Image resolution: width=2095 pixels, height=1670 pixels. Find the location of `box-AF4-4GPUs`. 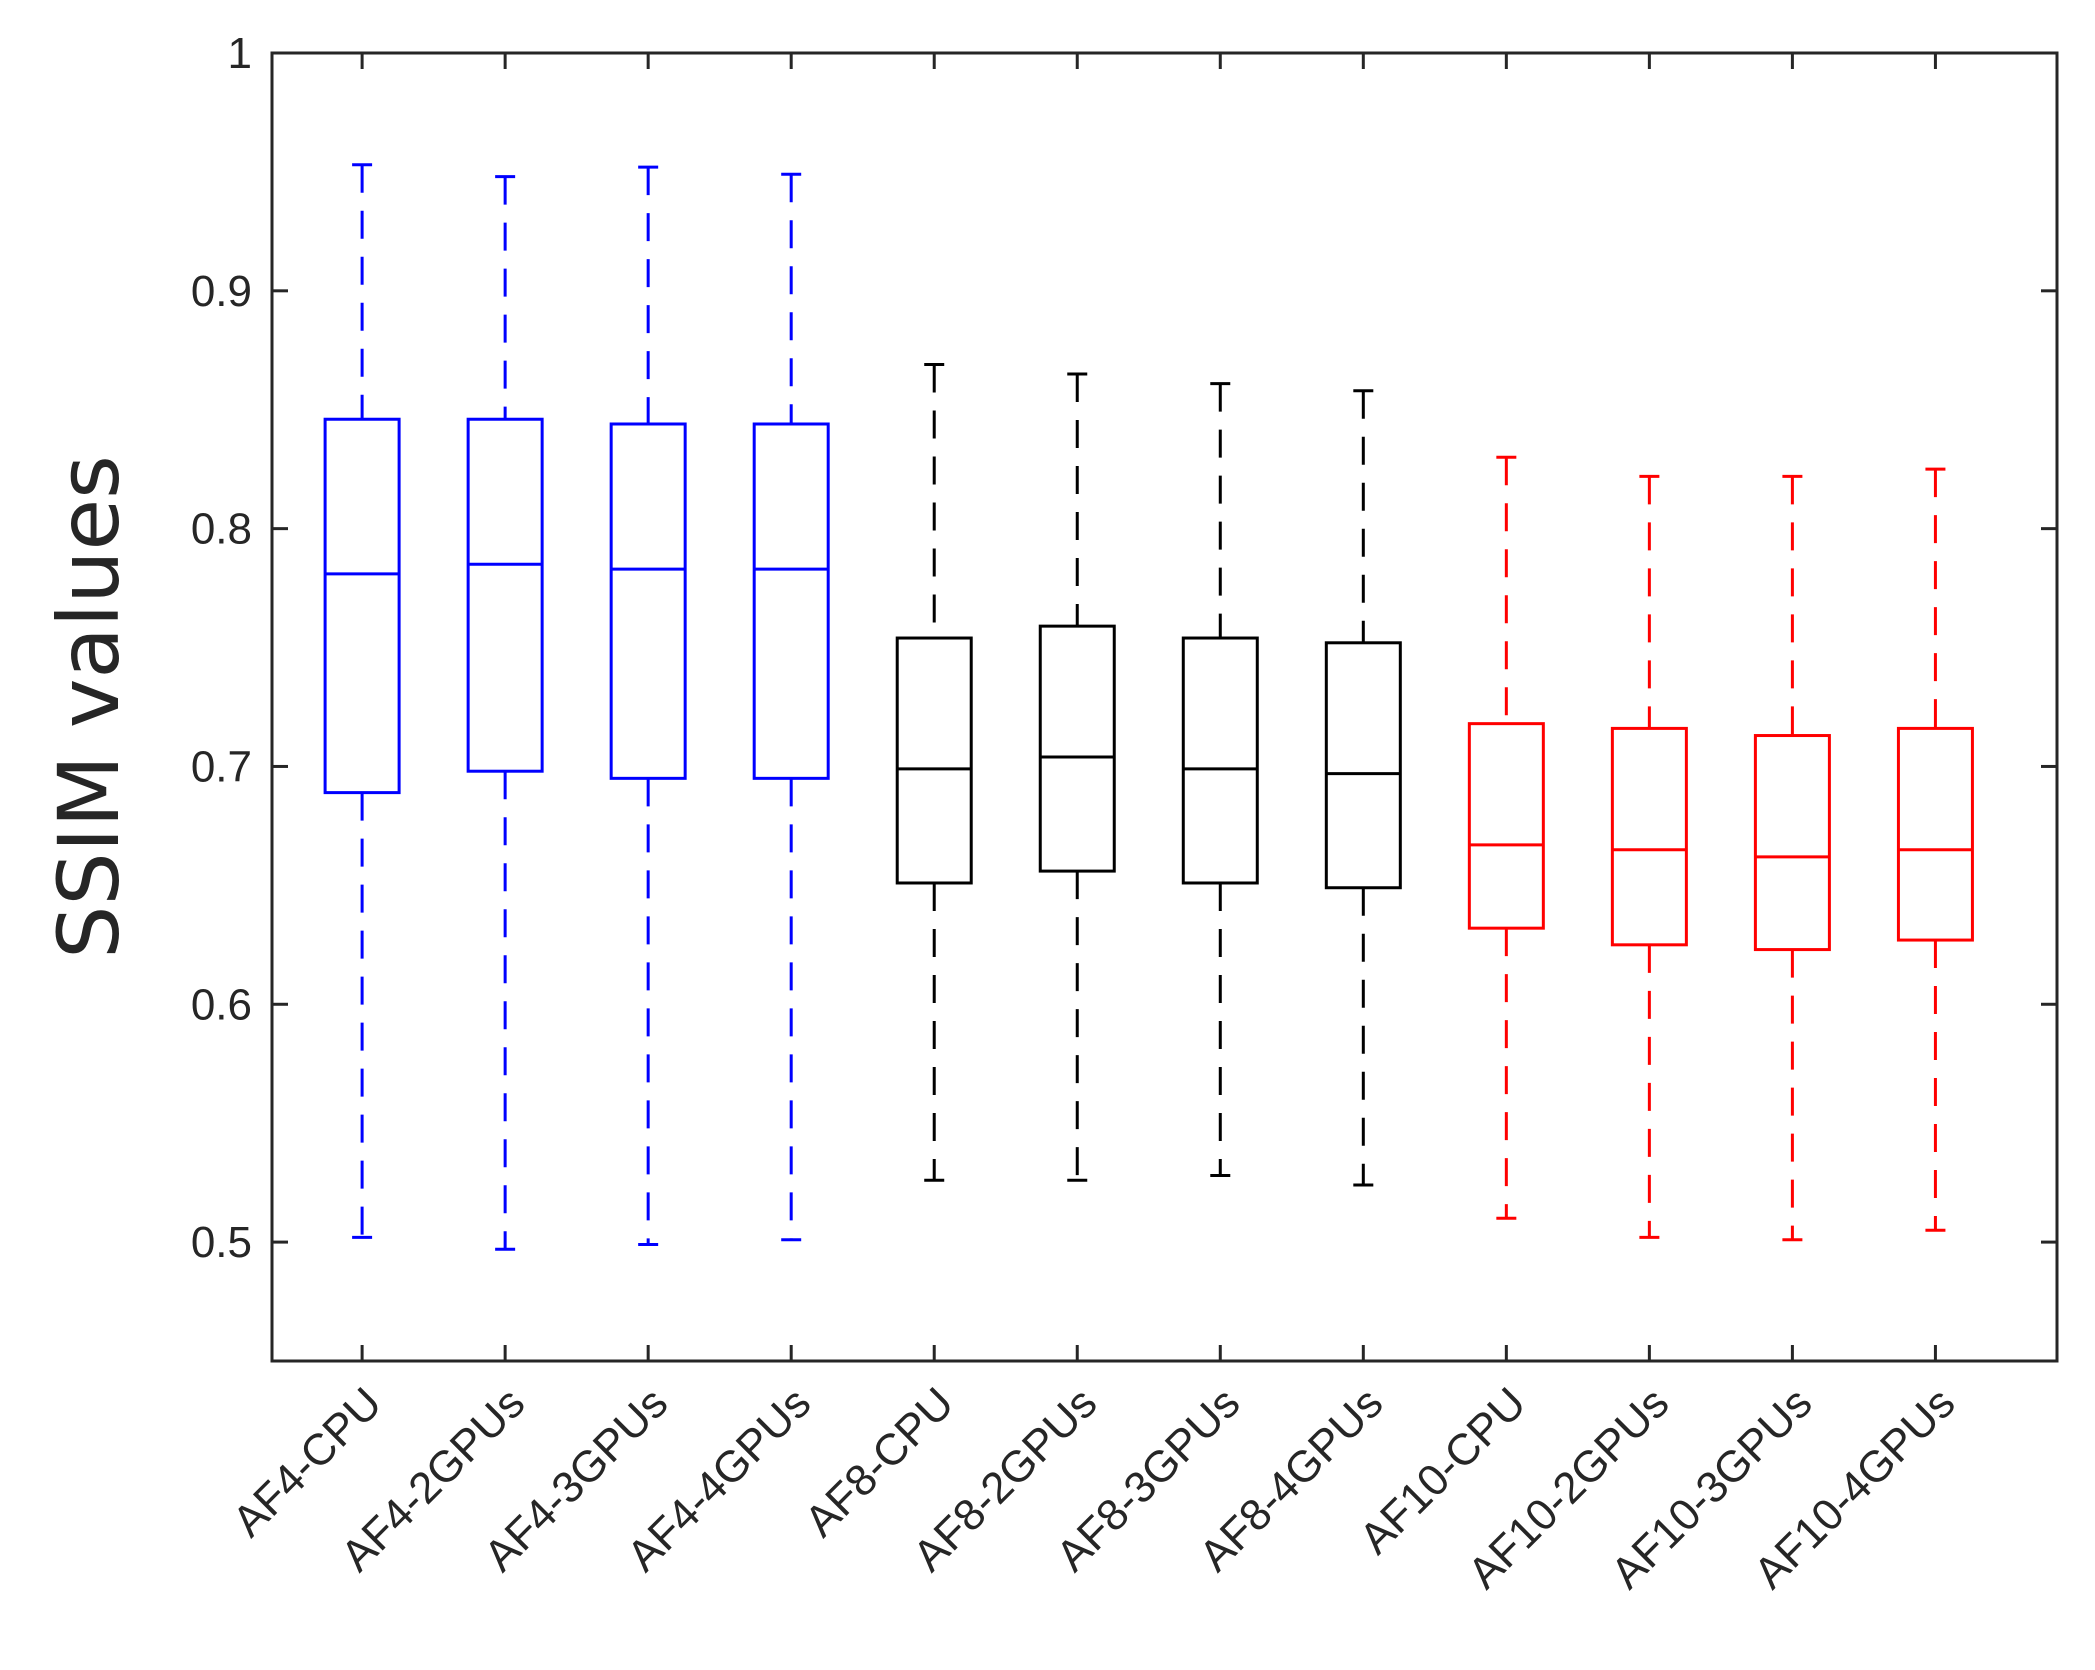

box-AF4-4GPUs is located at coordinates (791, 707).